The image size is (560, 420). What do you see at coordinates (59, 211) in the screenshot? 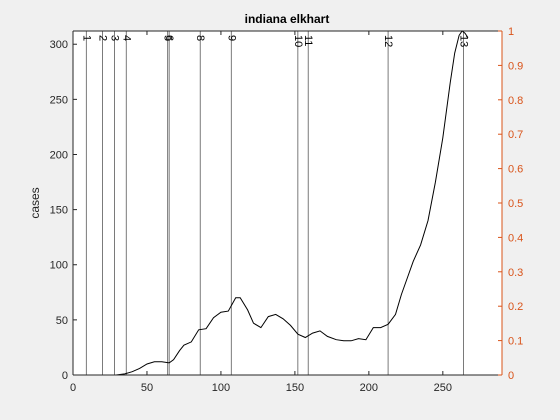
I see `y-tick-label: 150` at bounding box center [59, 211].